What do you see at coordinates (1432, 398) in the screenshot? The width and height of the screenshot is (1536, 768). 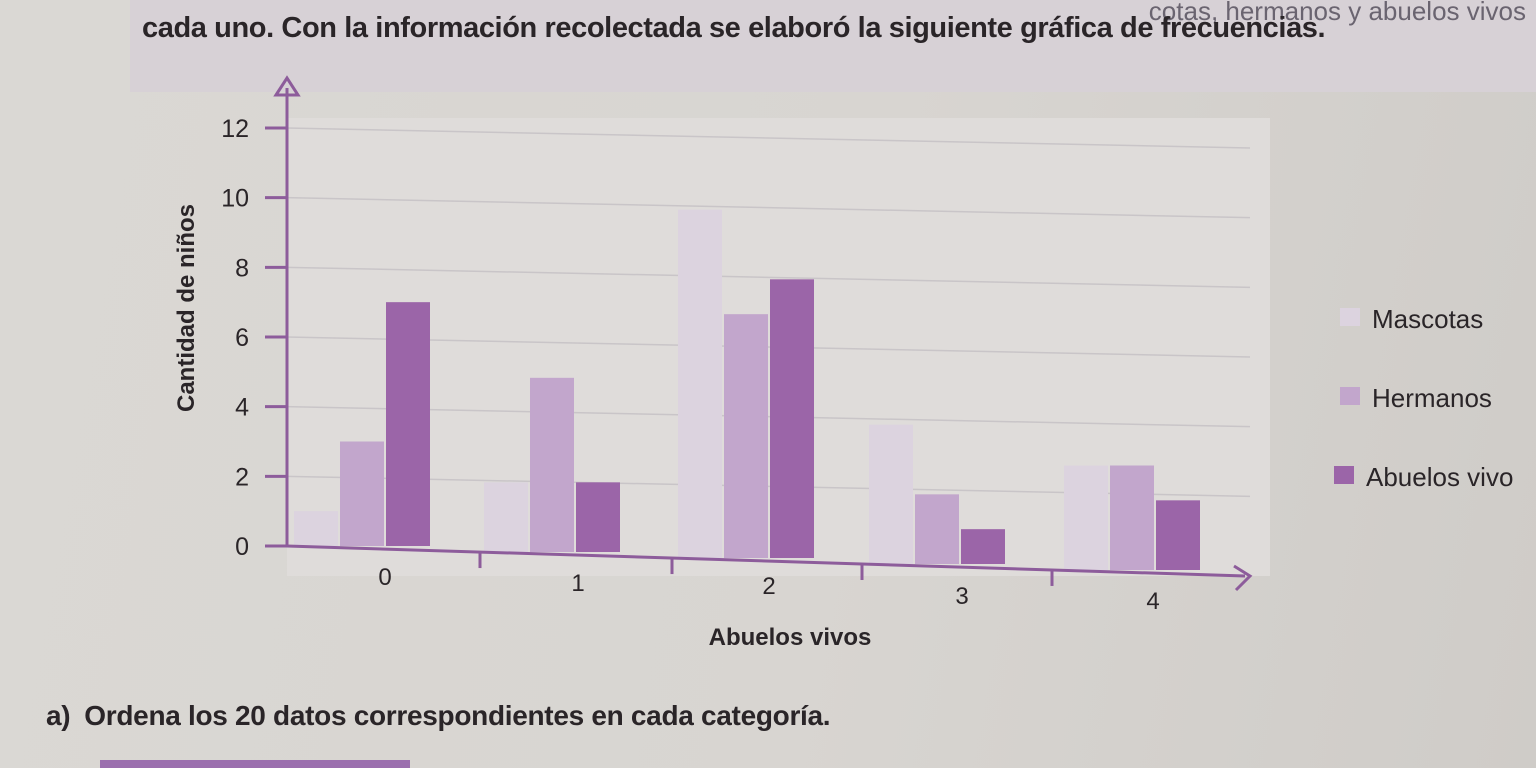 I see `legend-label: Hermanos` at bounding box center [1432, 398].